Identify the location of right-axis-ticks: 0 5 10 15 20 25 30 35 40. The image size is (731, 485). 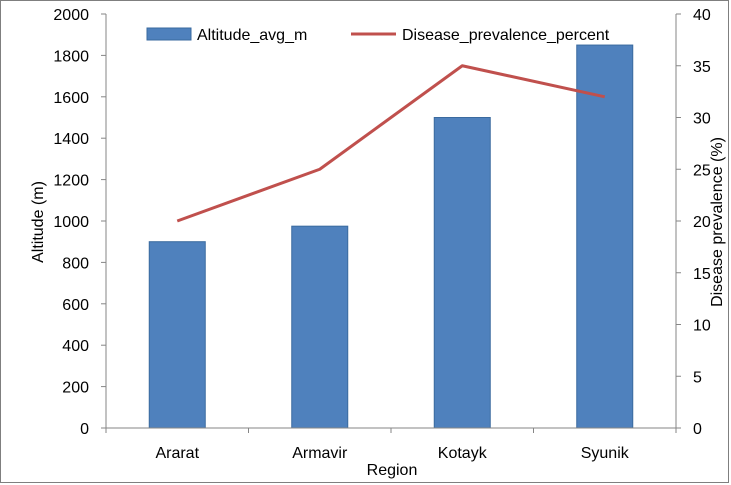
(693, 222).